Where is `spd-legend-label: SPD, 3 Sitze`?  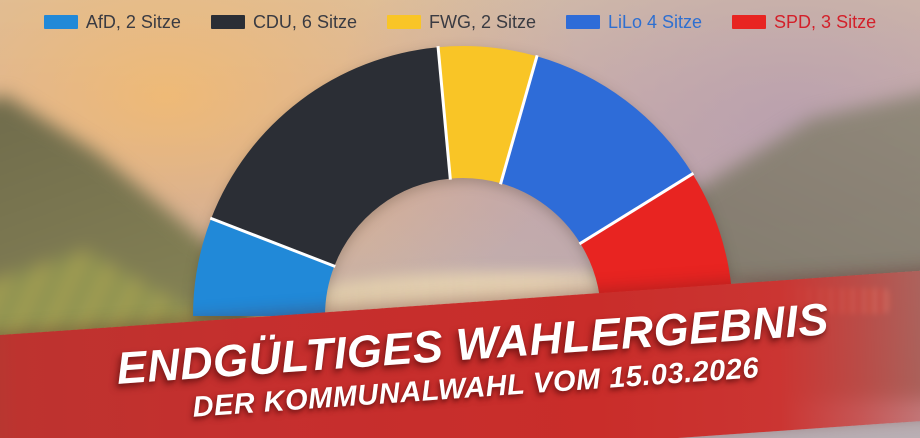 spd-legend-label: SPD, 3 Sitze is located at coordinates (825, 22).